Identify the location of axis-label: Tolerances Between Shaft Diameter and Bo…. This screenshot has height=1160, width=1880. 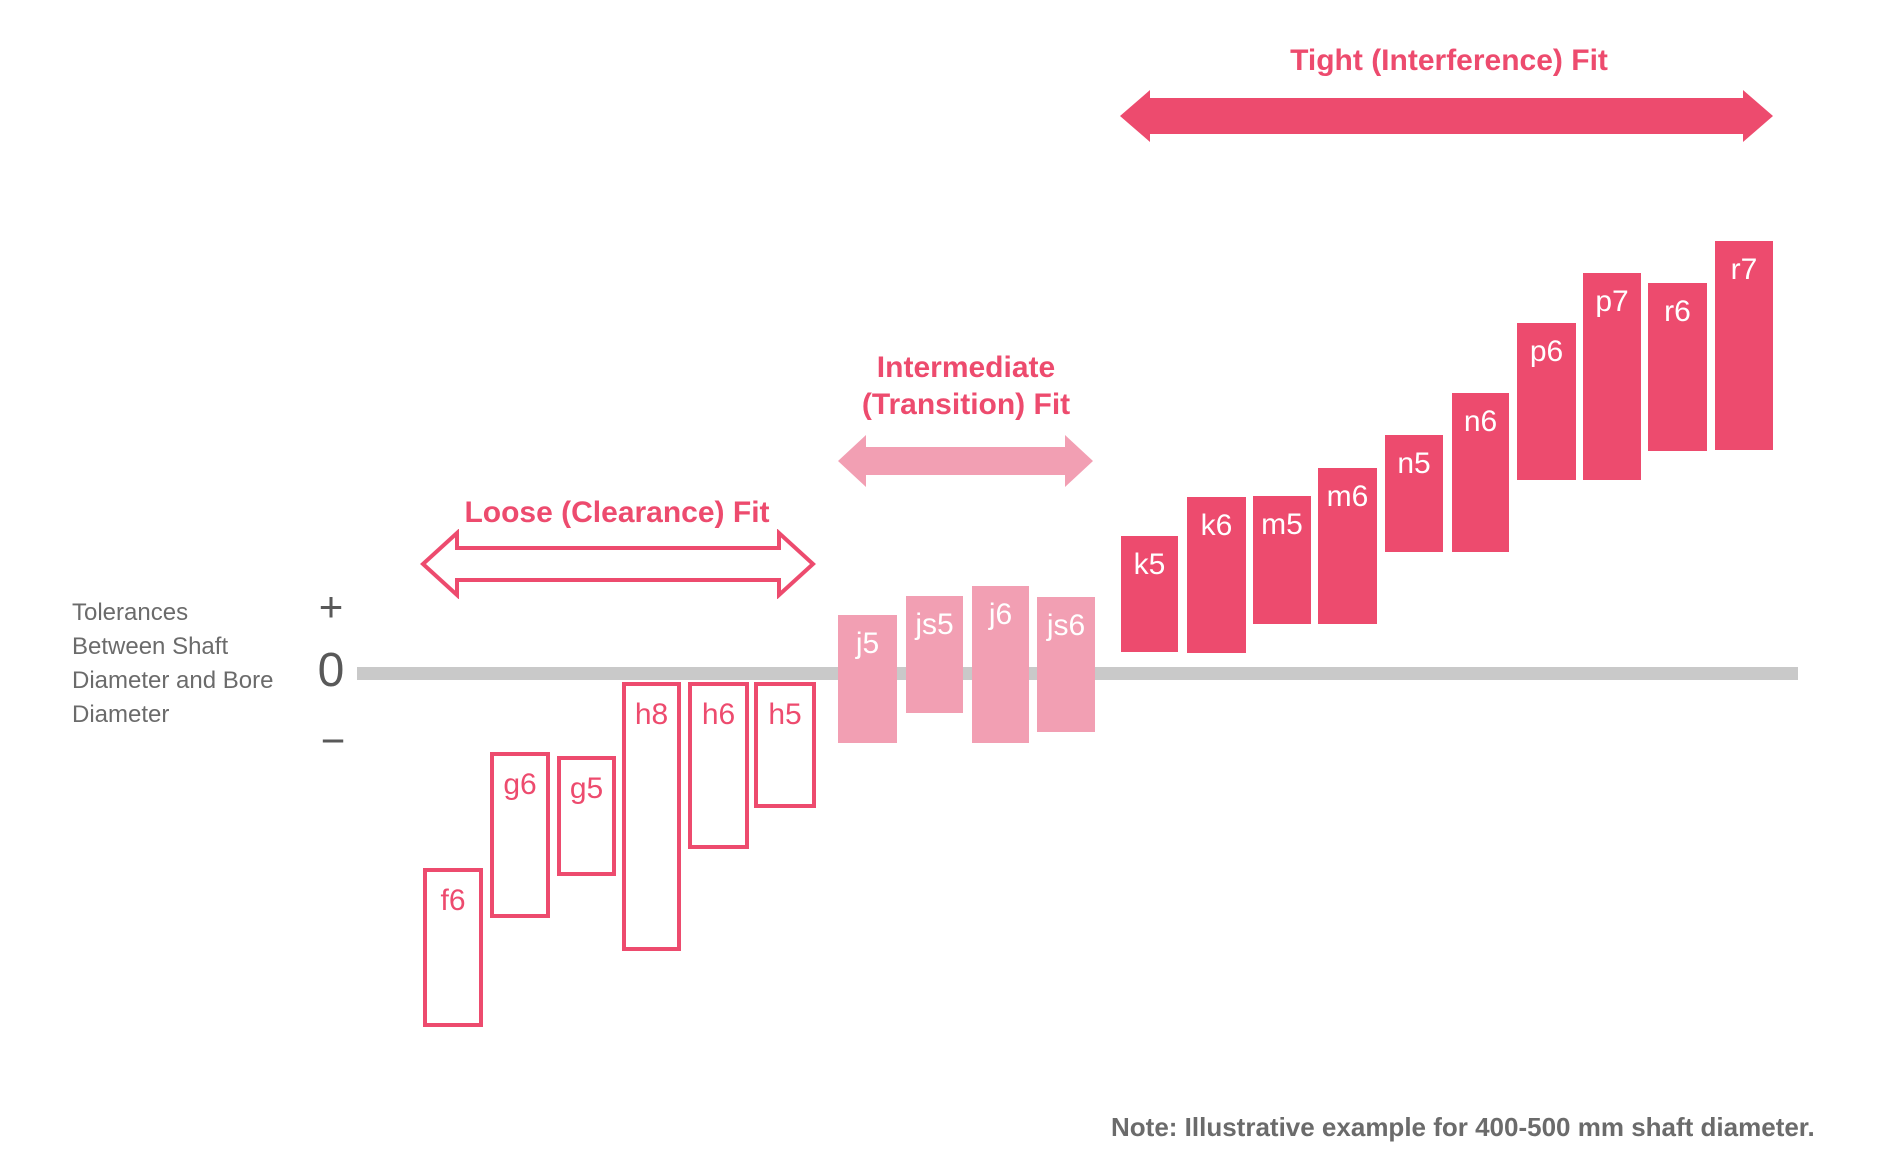
(172, 664).